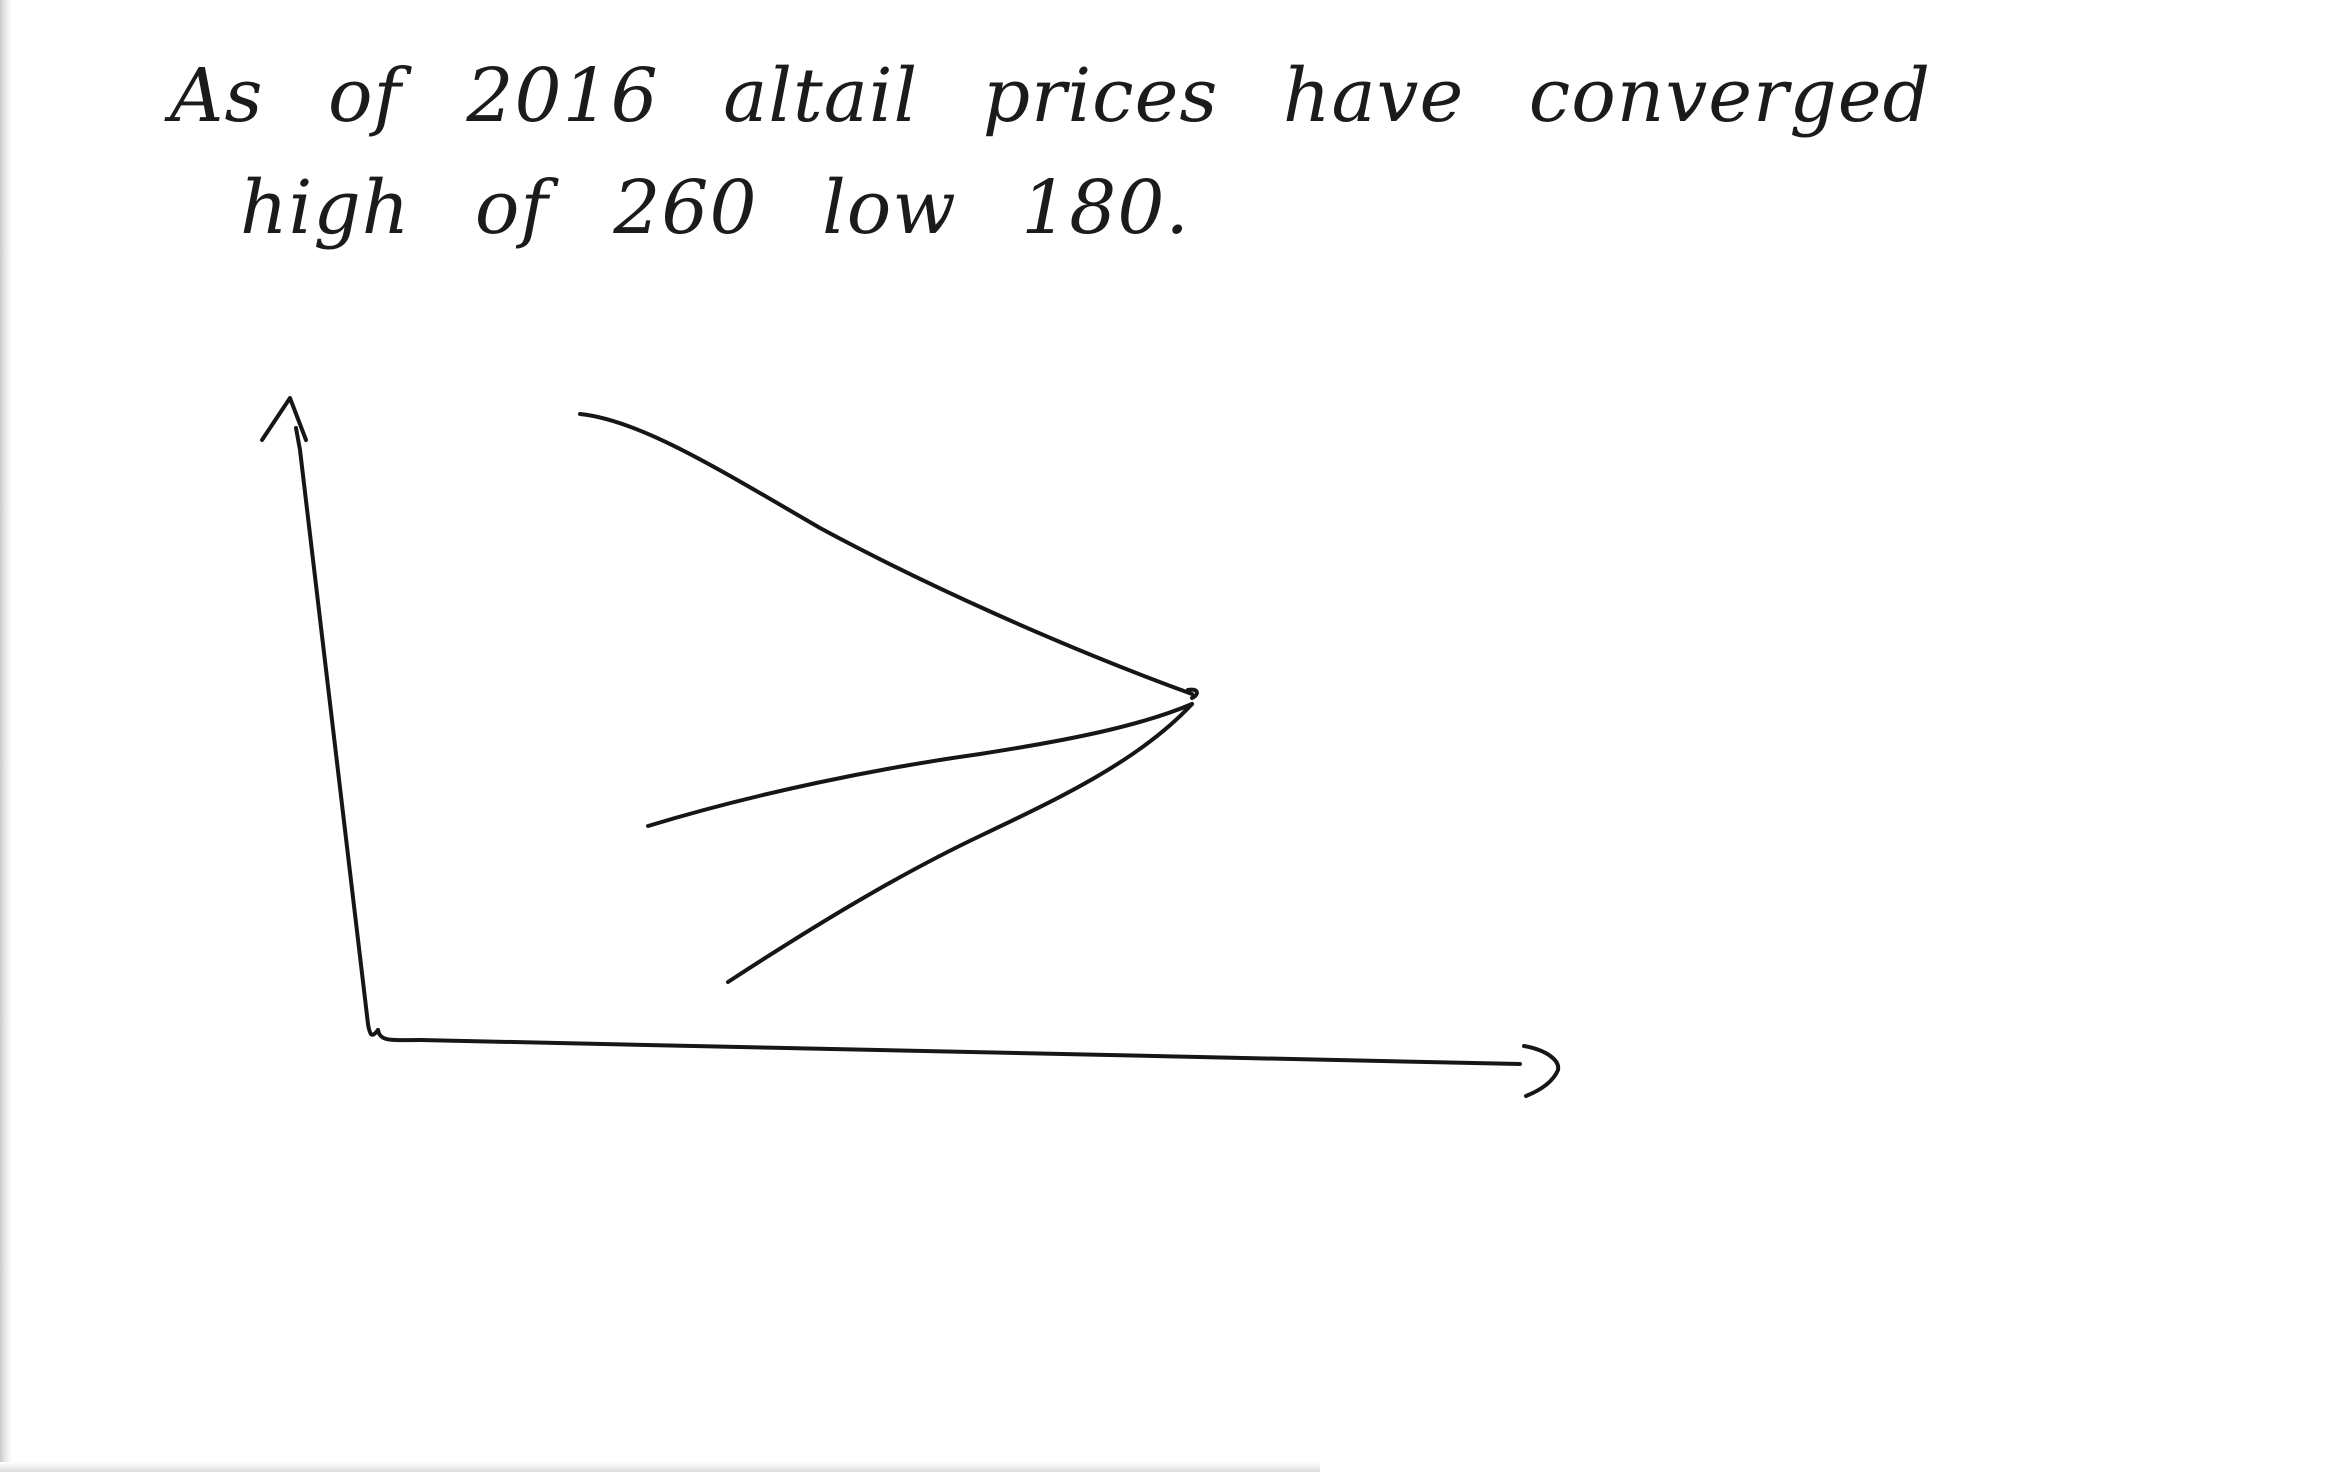  I want to click on convergence-point, so click(1192, 693).